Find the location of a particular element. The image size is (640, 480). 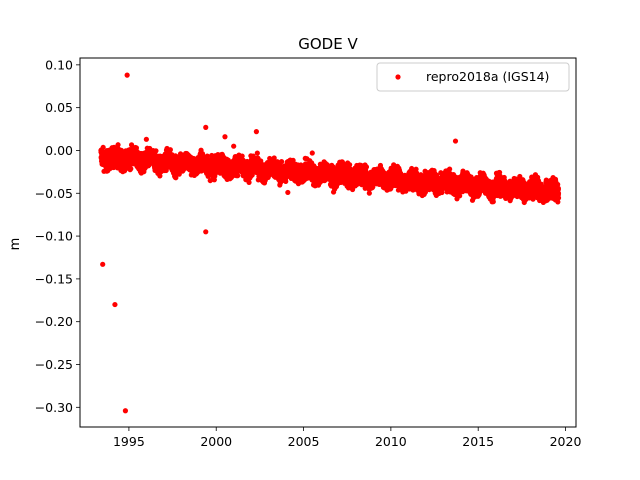

chart-title: GODE V is located at coordinates (328, 44).